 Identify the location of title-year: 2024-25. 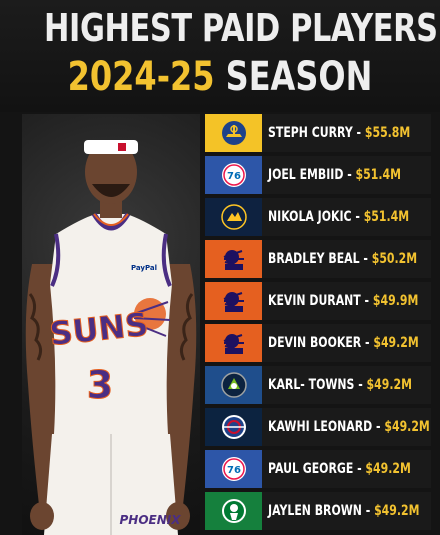
(141, 77).